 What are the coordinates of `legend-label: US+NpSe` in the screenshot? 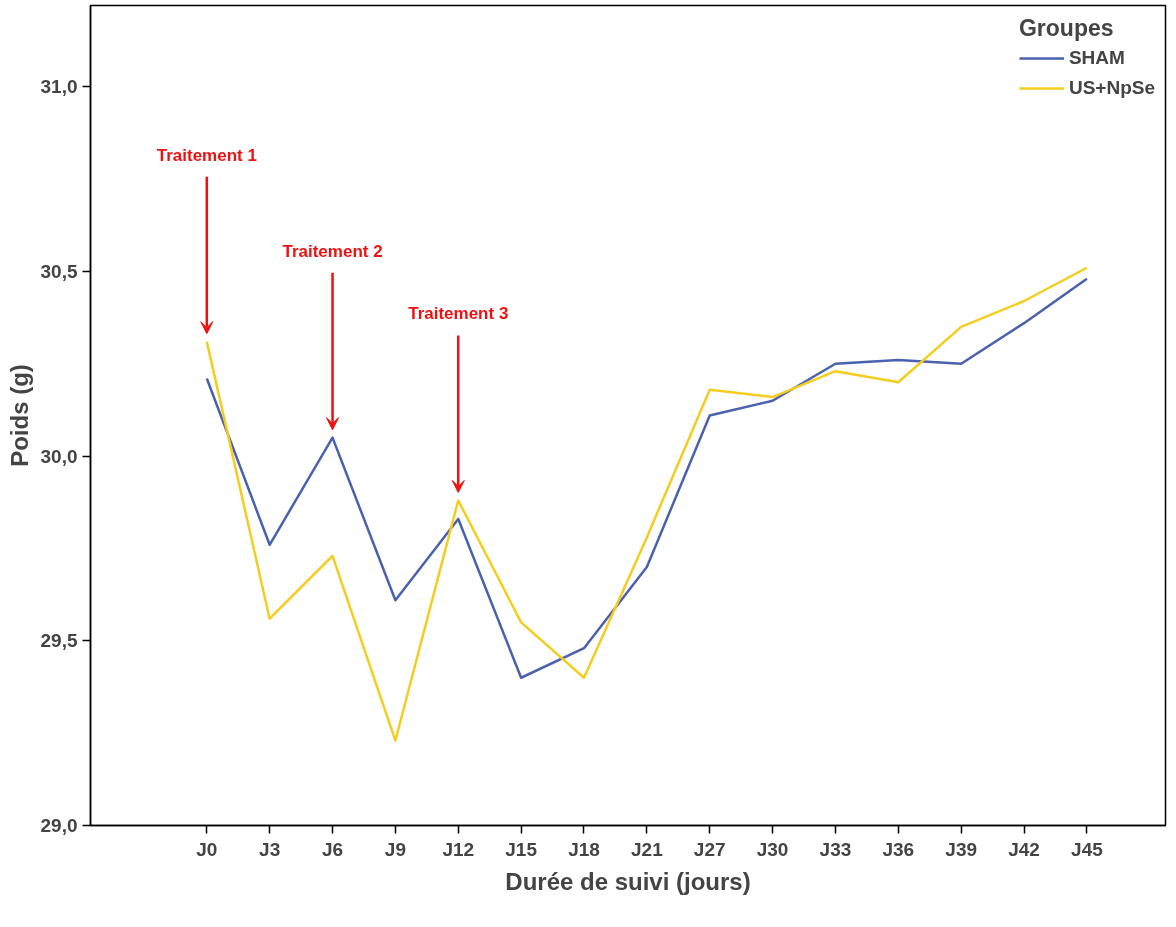 It's located at (1111, 88).